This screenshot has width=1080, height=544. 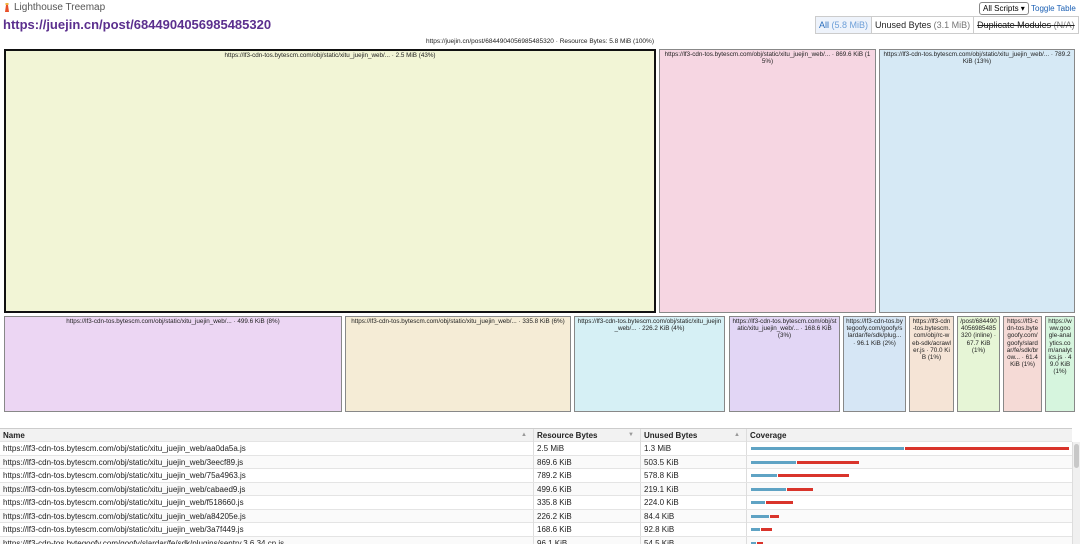 What do you see at coordinates (1001, 8) in the screenshot?
I see `select-text: All Scripts` at bounding box center [1001, 8].